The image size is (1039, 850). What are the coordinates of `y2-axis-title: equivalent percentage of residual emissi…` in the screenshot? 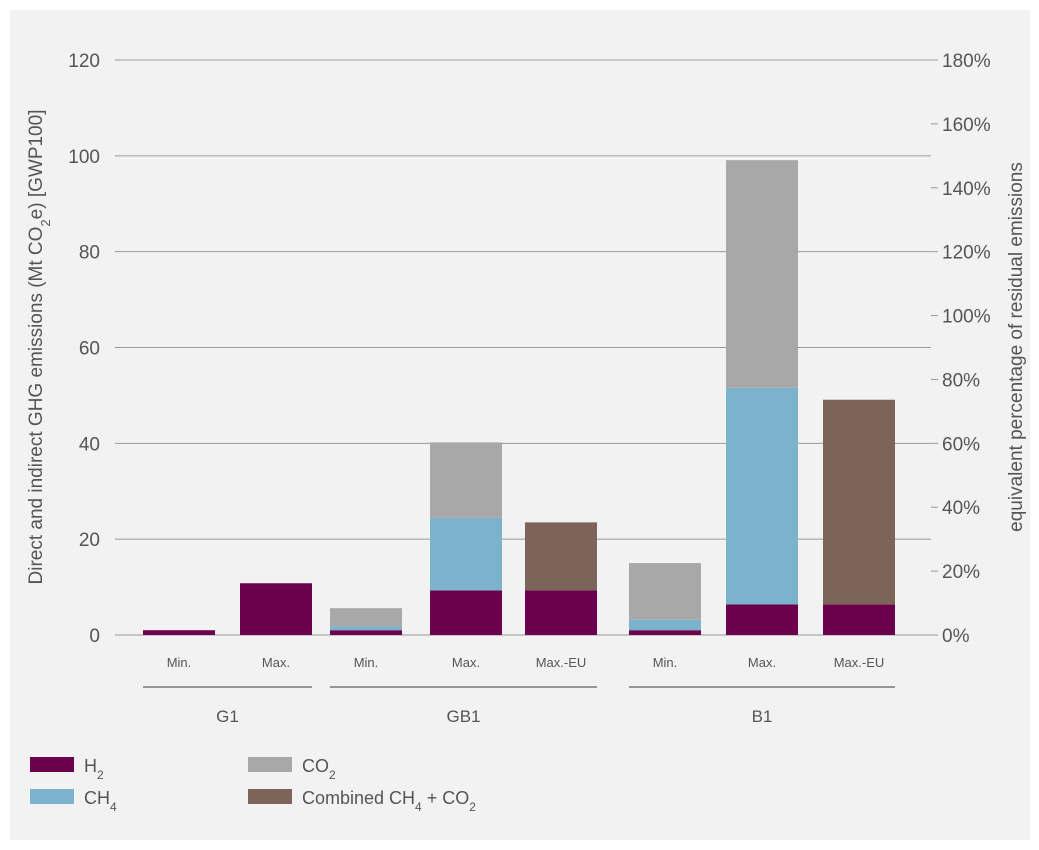 It's located at (1016, 347).